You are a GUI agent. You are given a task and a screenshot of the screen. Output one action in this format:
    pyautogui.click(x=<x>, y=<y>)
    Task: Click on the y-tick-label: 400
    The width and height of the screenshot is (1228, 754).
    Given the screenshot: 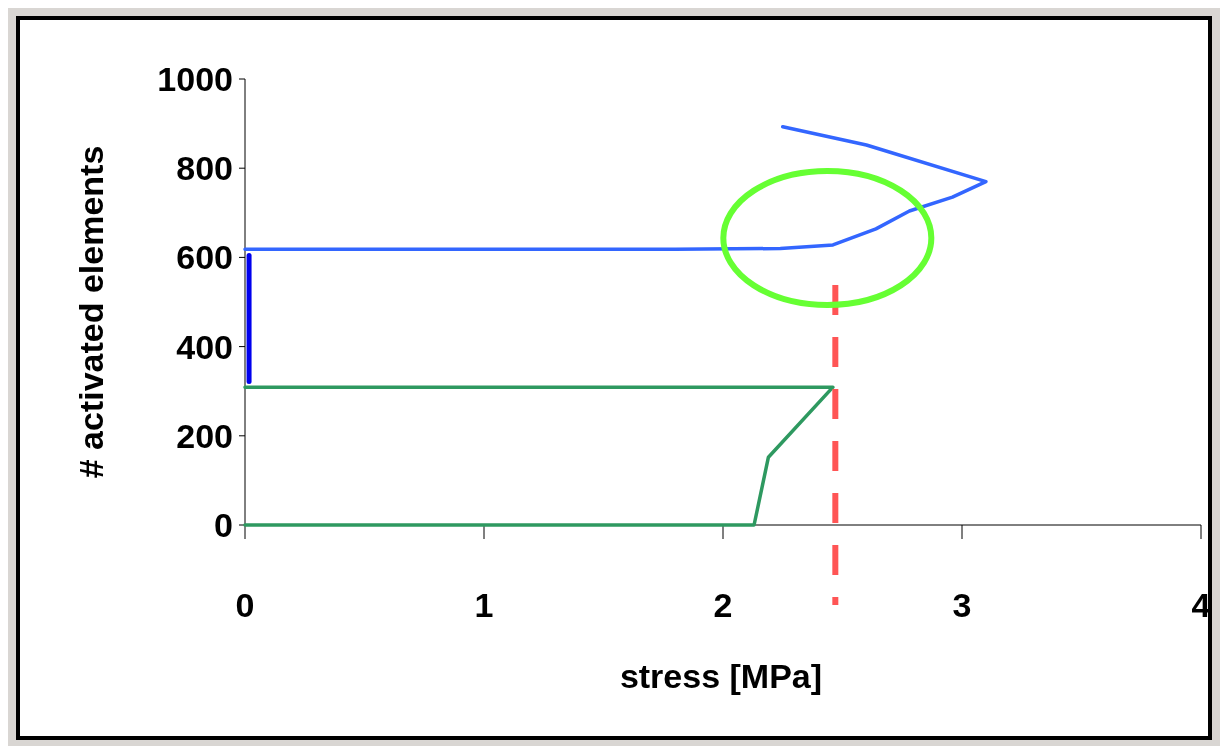 What is the action you would take?
    pyautogui.click(x=204, y=346)
    